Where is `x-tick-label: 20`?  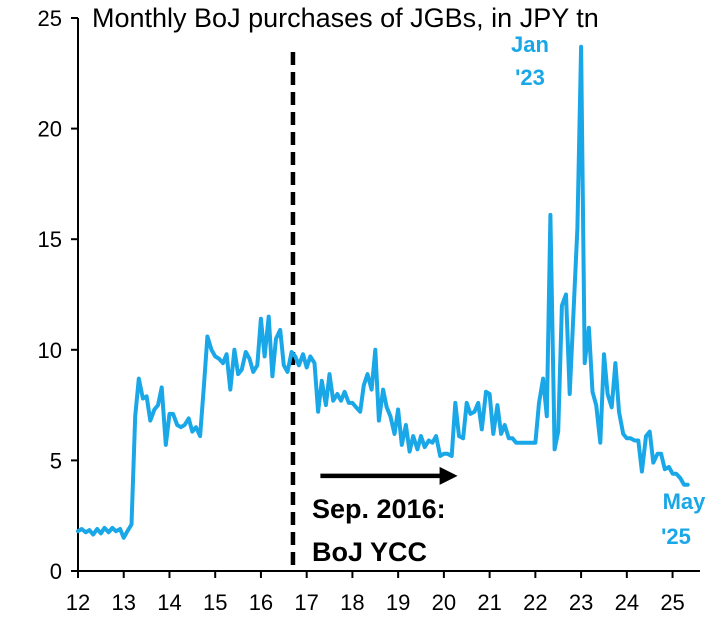 x-tick-label: 20 is located at coordinates (444, 602).